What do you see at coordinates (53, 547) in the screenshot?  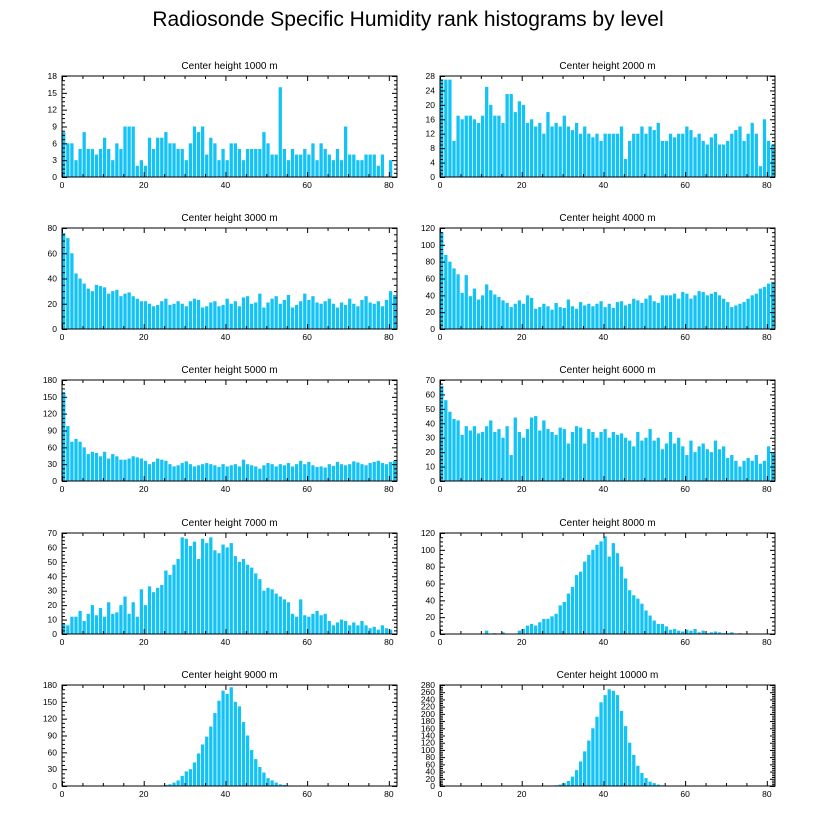 I see `y-tick-label: 60` at bounding box center [53, 547].